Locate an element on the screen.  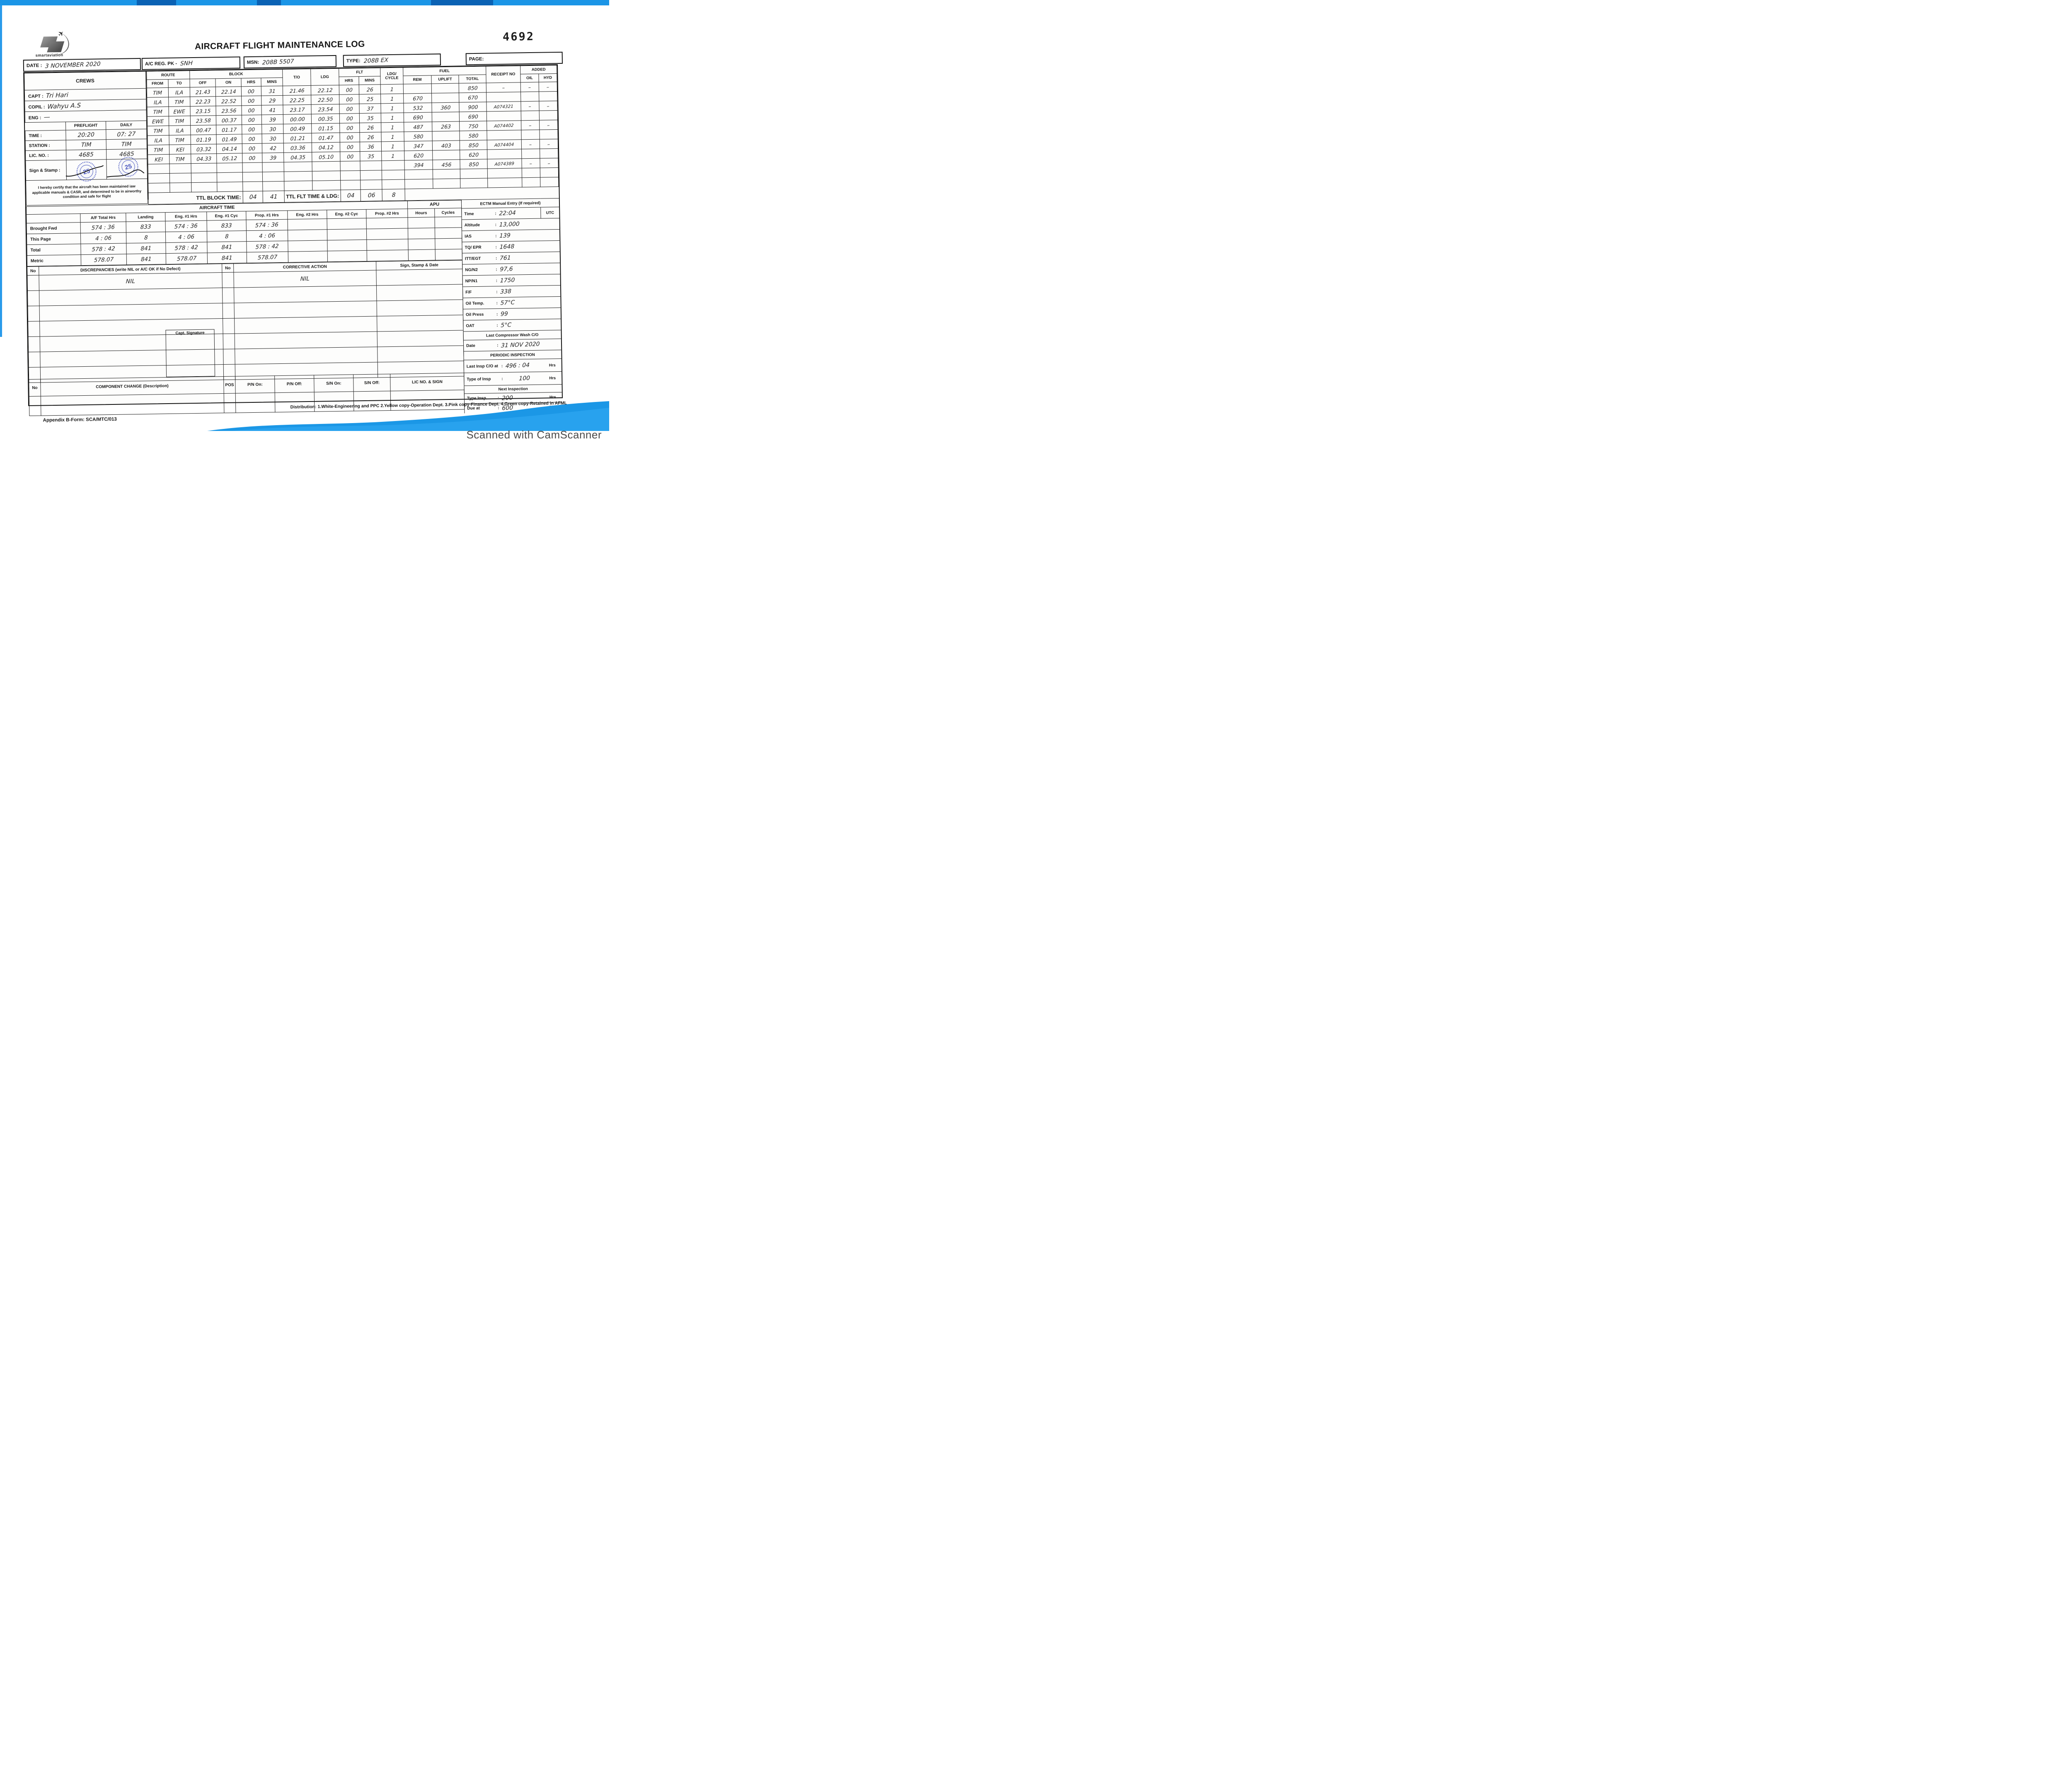
ttl-ldg: 8 is located at coordinates (393, 195).